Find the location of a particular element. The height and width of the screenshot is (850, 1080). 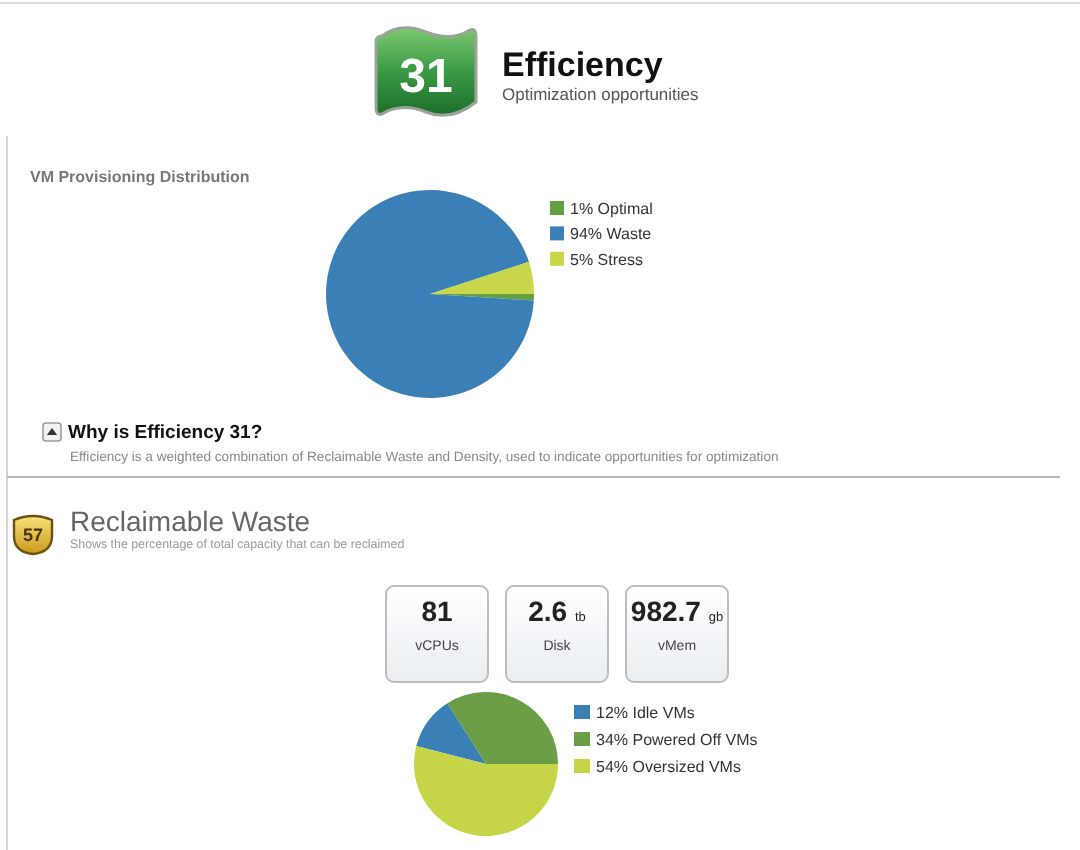

legend-label: 1% Optimal is located at coordinates (612, 209).